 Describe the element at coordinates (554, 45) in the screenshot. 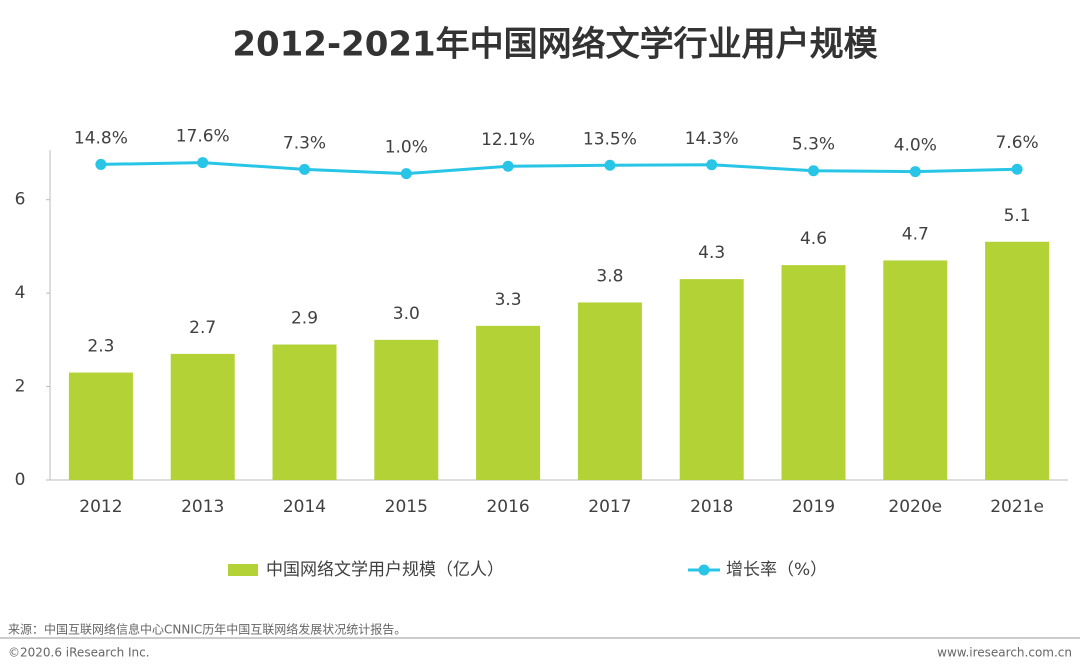

I see `chart-title: 2012-2021年中国网络文学行业用户规模` at that location.